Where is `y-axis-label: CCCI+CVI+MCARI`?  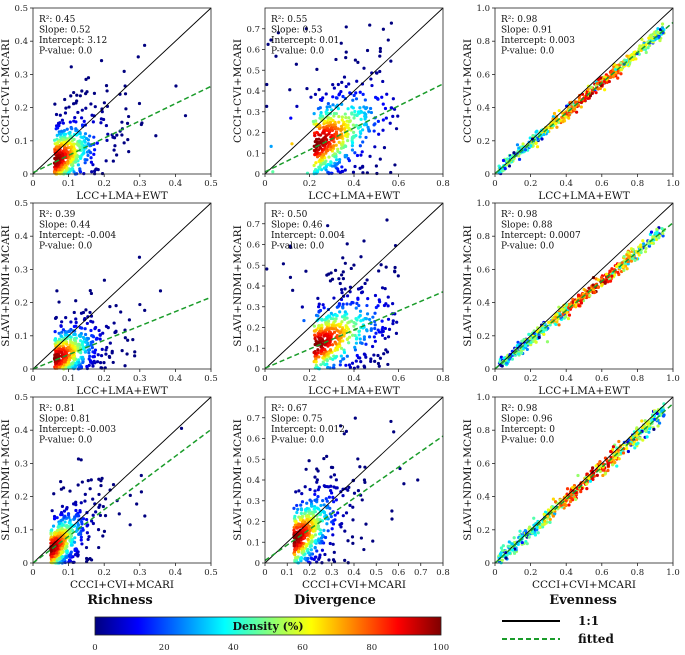
y-axis-label: CCCI+CVI+MCARI is located at coordinates (238, 91).